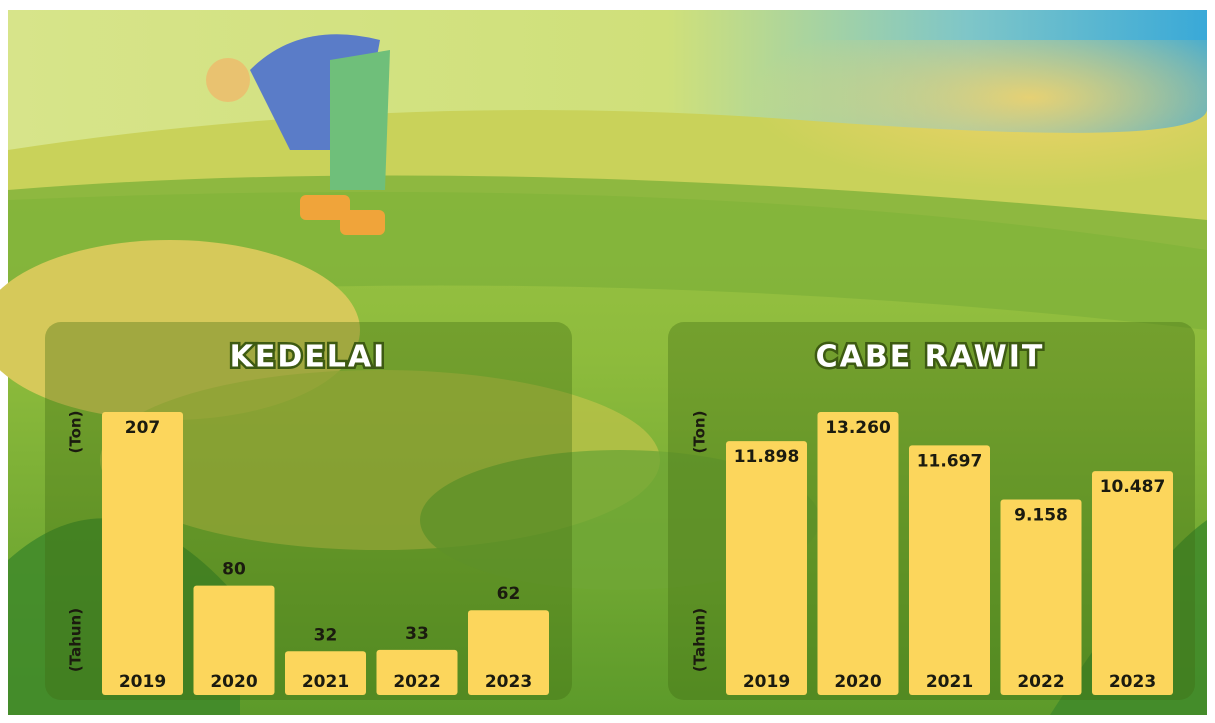 The width and height of the screenshot is (1215, 723). I want to click on value-label: 80, so click(234, 570).